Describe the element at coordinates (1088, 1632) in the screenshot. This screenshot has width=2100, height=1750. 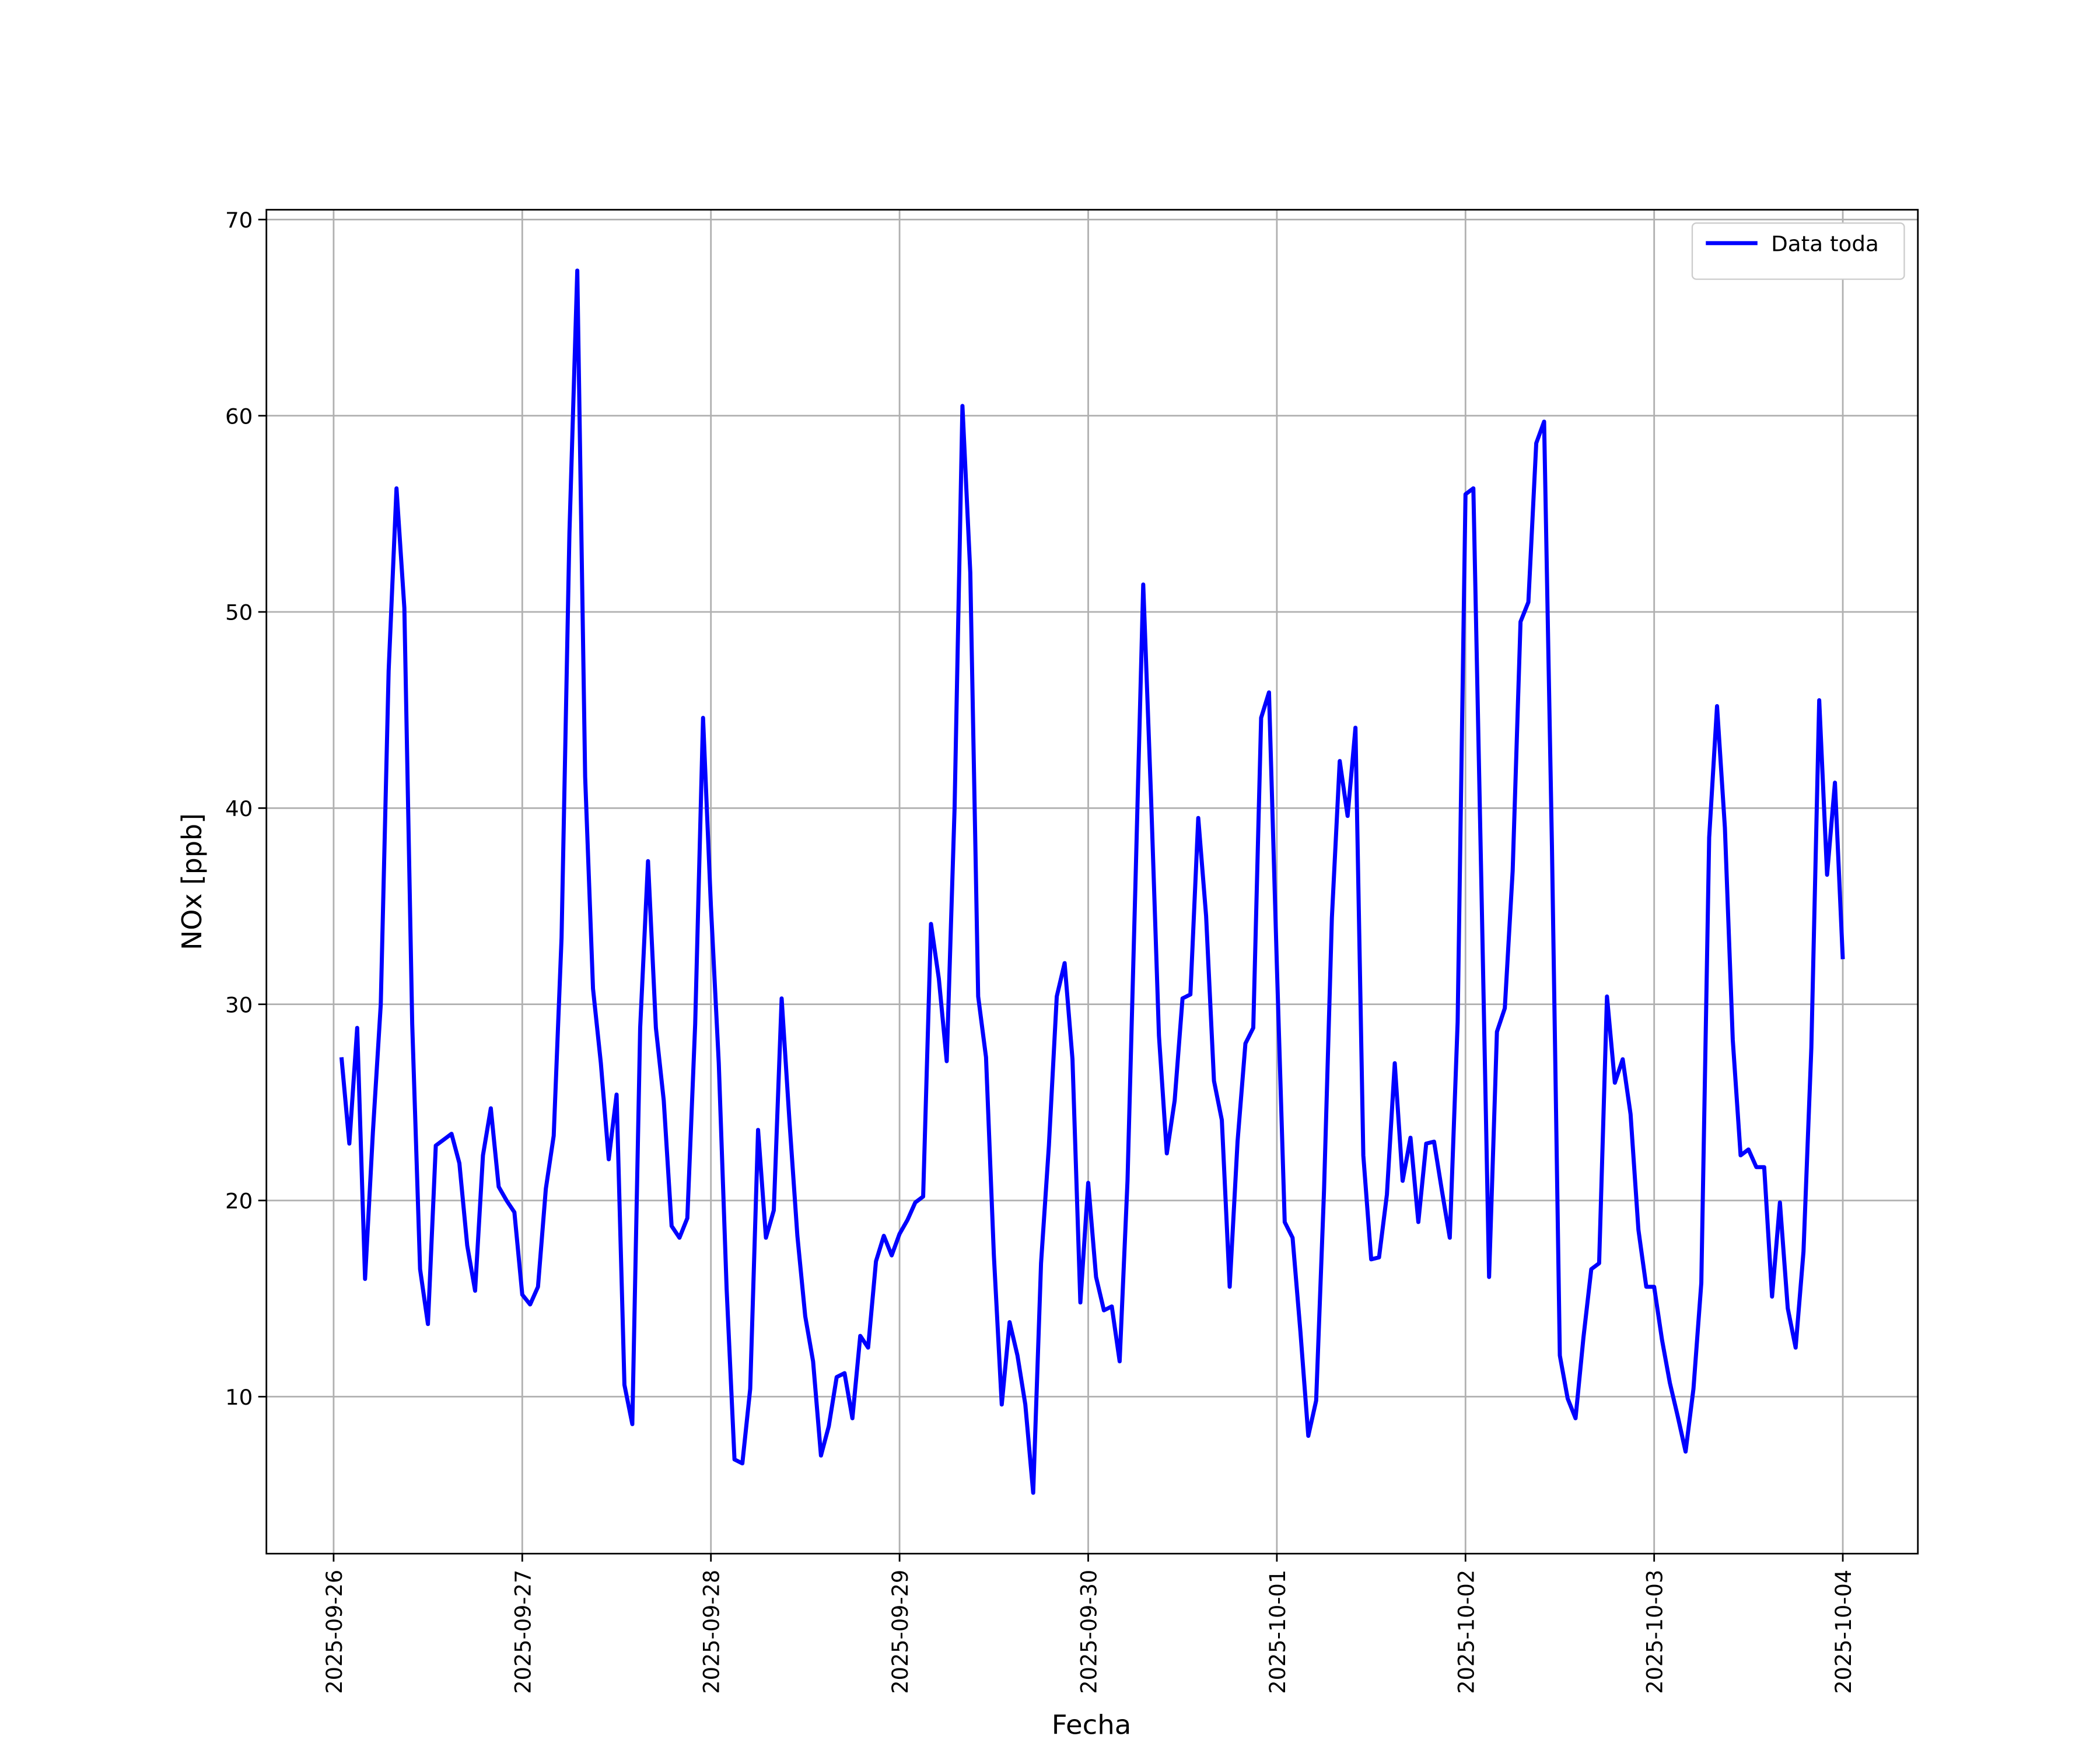
I see `x-tick-label: 2025-09-30` at that location.